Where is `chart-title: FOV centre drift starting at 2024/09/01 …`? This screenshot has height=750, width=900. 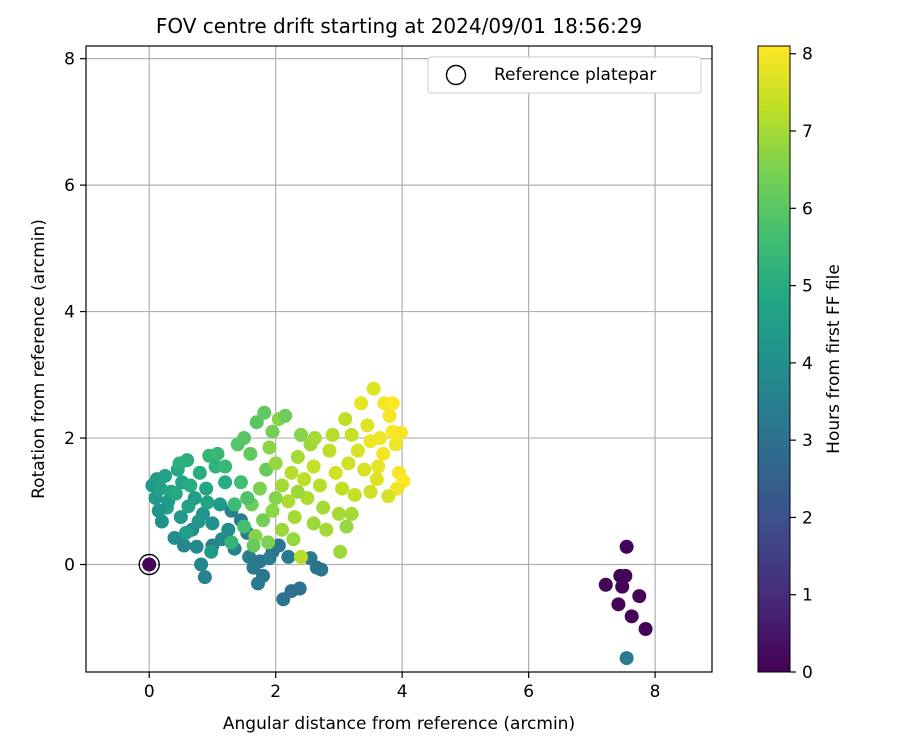 chart-title: FOV centre drift starting at 2024/09/01 … is located at coordinates (399, 26).